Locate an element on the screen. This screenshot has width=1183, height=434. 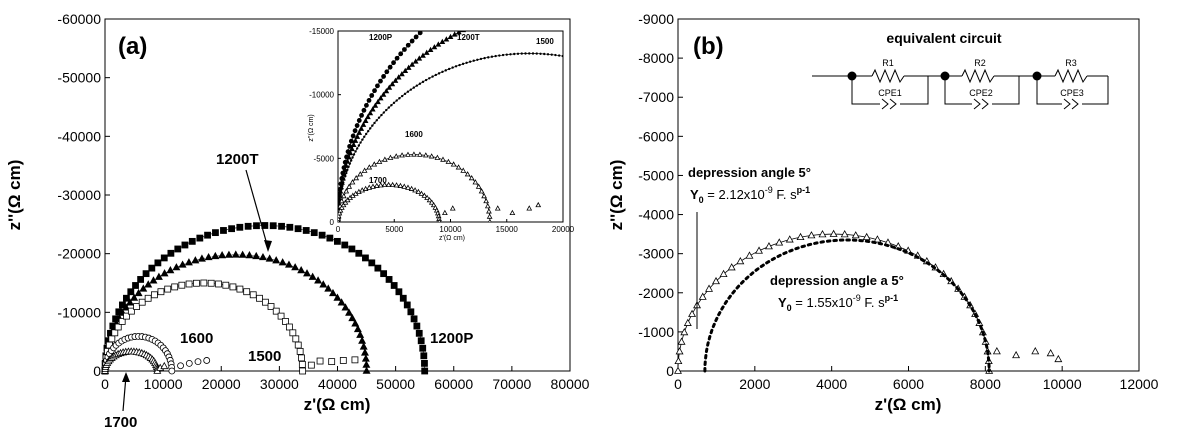
inset-y-tick-label: -10000 is located at coordinates (321, 95).